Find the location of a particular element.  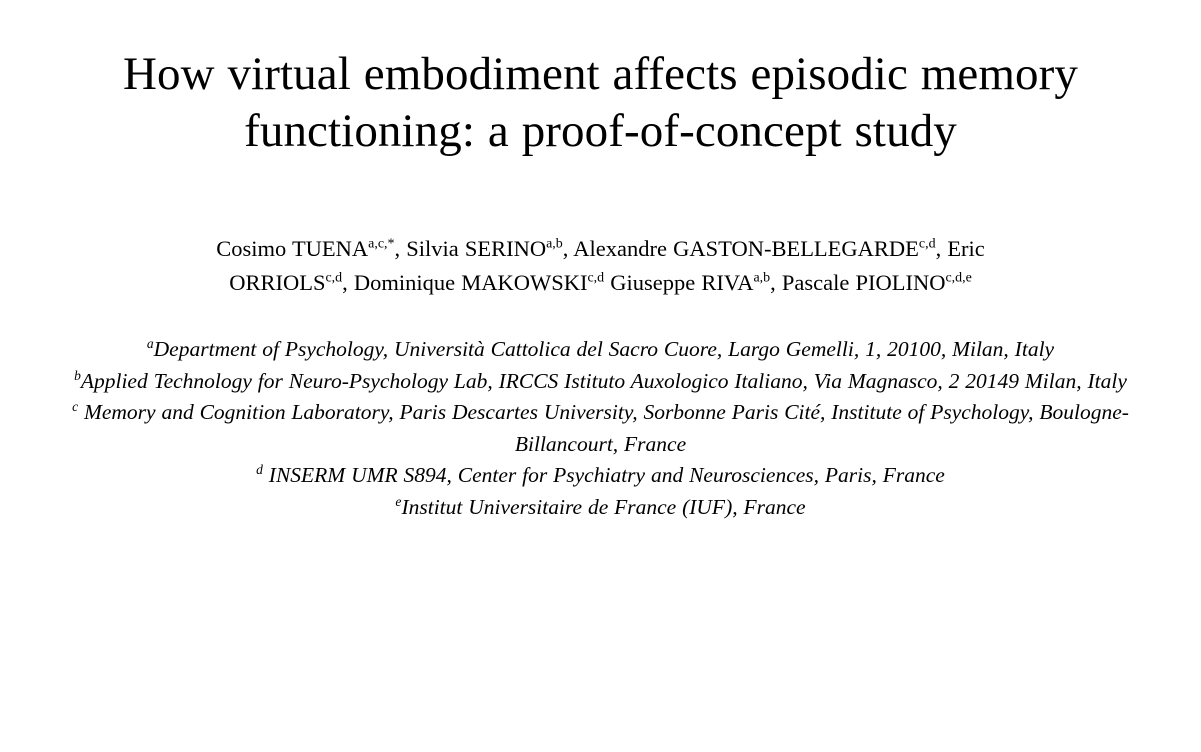

affiliation-marker-d: d is located at coordinates (259, 469).